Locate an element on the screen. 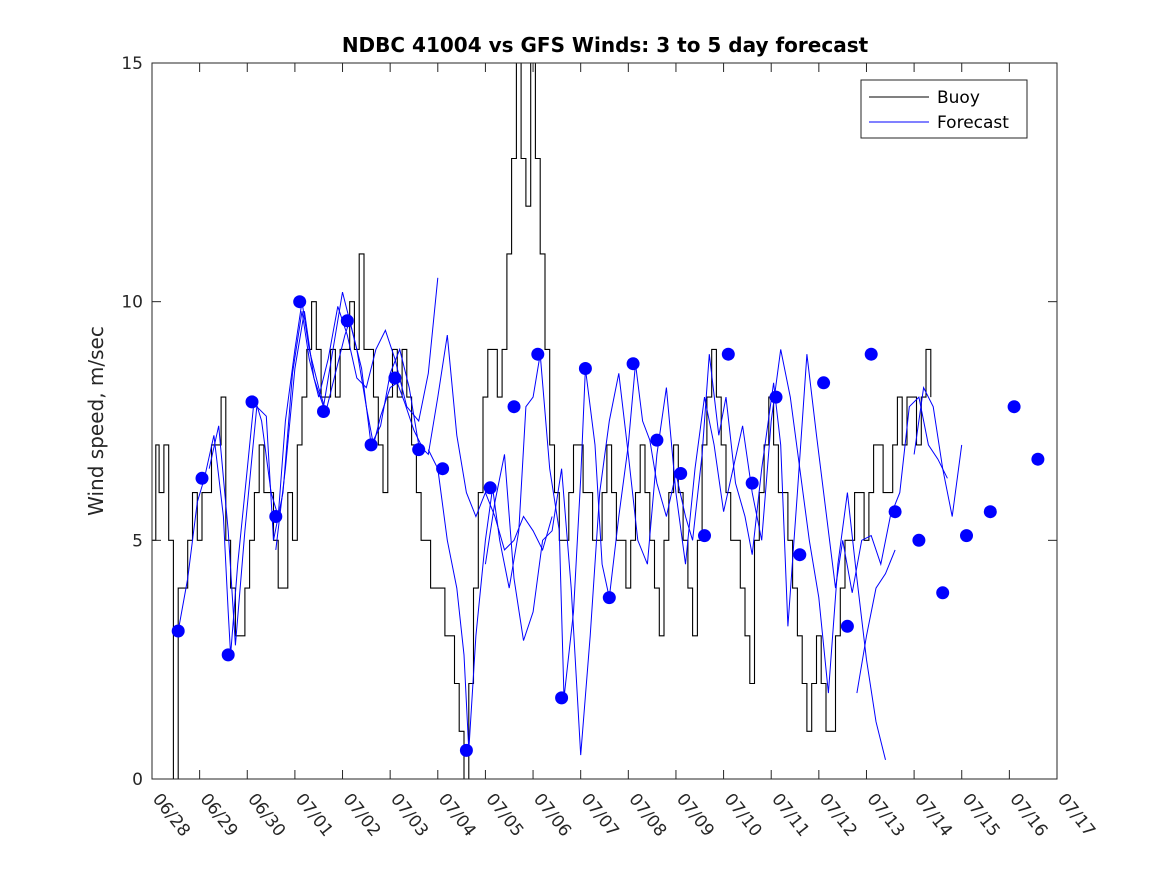 This screenshot has height=875, width=1167. y-tick-label: 15 is located at coordinates (132, 64).